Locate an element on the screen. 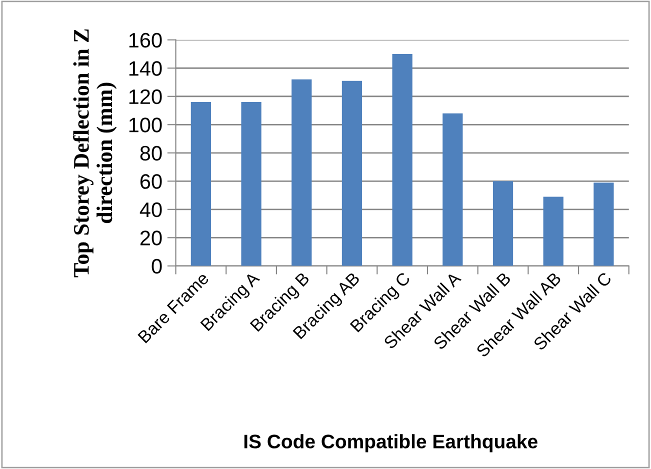  y-tick-label: 40 is located at coordinates (151, 210).